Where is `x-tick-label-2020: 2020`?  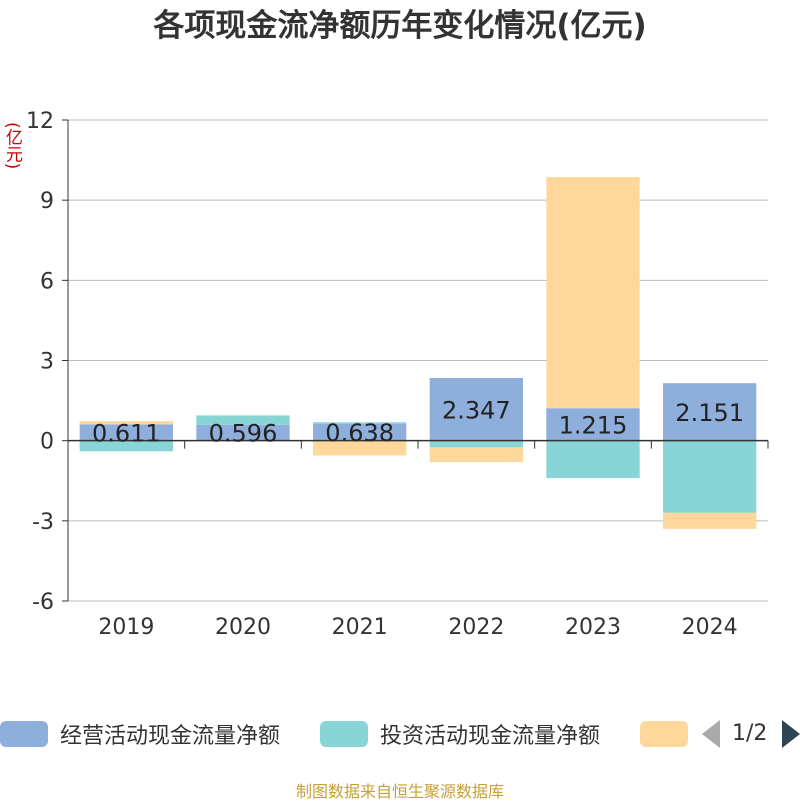
x-tick-label-2020: 2020 is located at coordinates (243, 627).